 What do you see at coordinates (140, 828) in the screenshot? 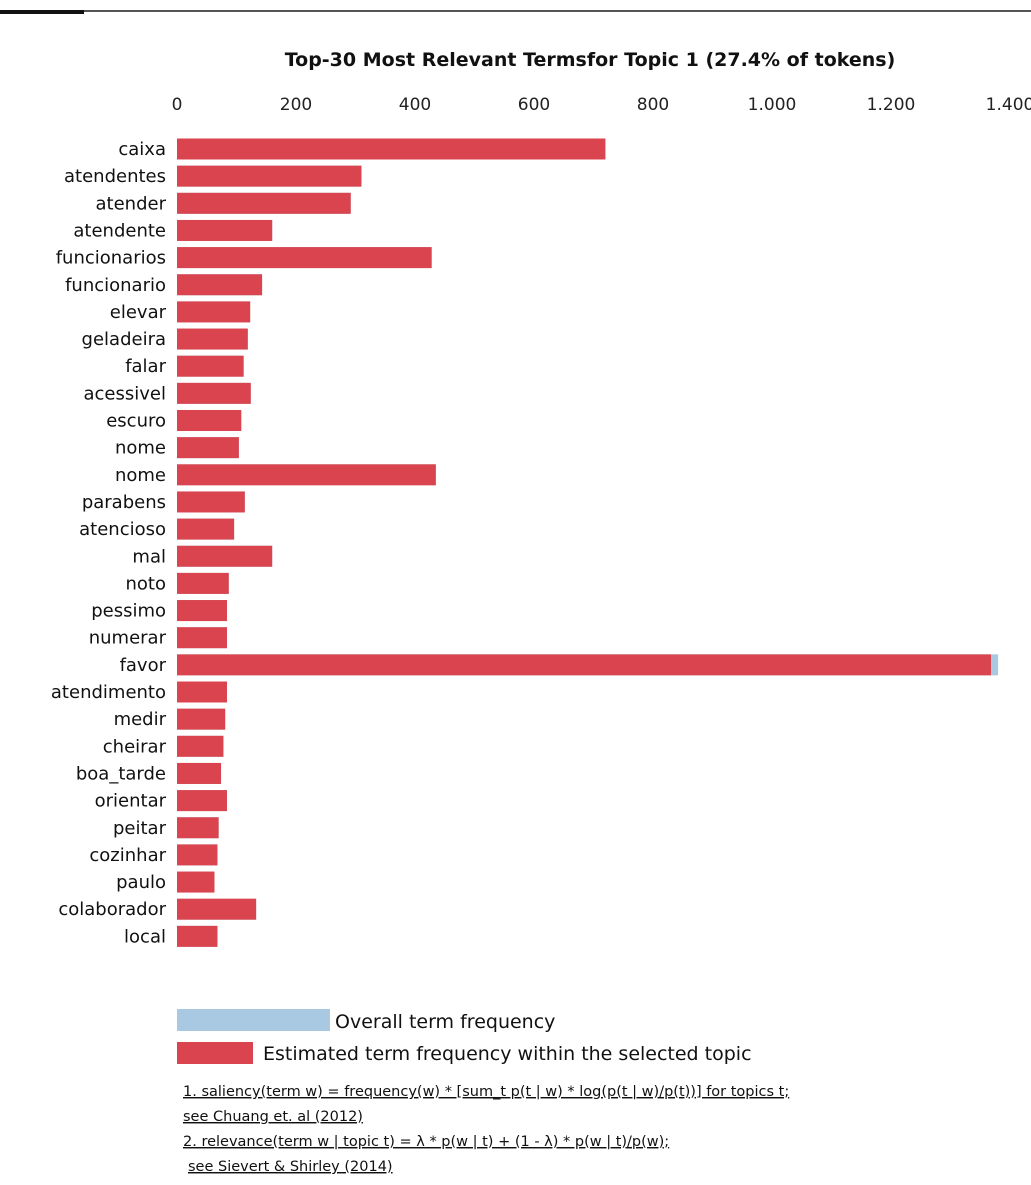
I see `term-label-peitar: peitar` at bounding box center [140, 828].